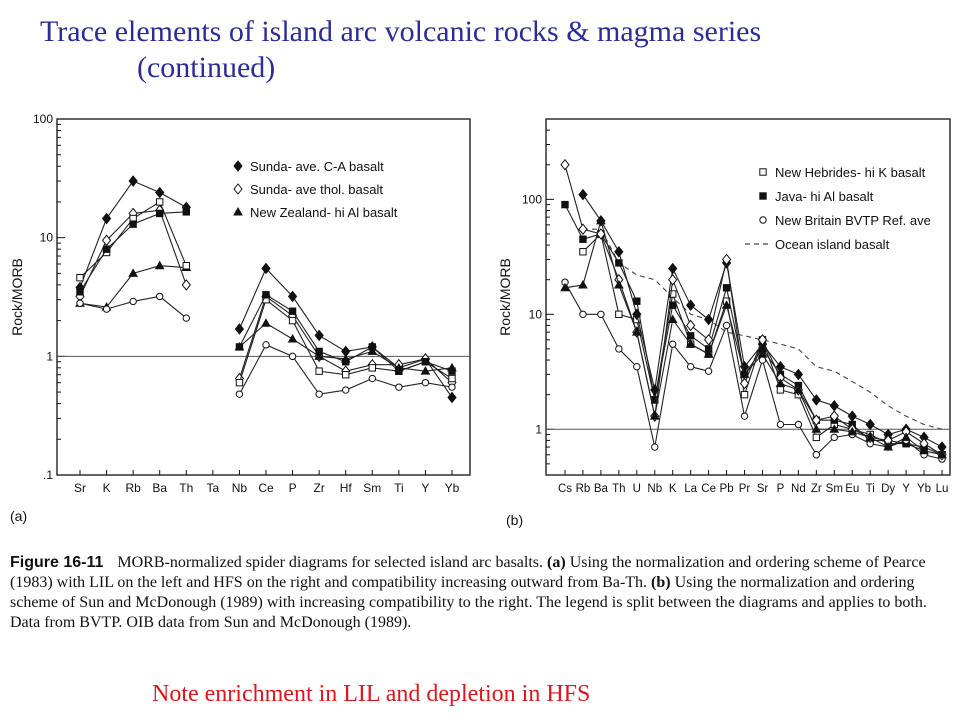 The image size is (960, 720). What do you see at coordinates (213, 488) in the screenshot?
I see `x-tick-label: Ta` at bounding box center [213, 488].